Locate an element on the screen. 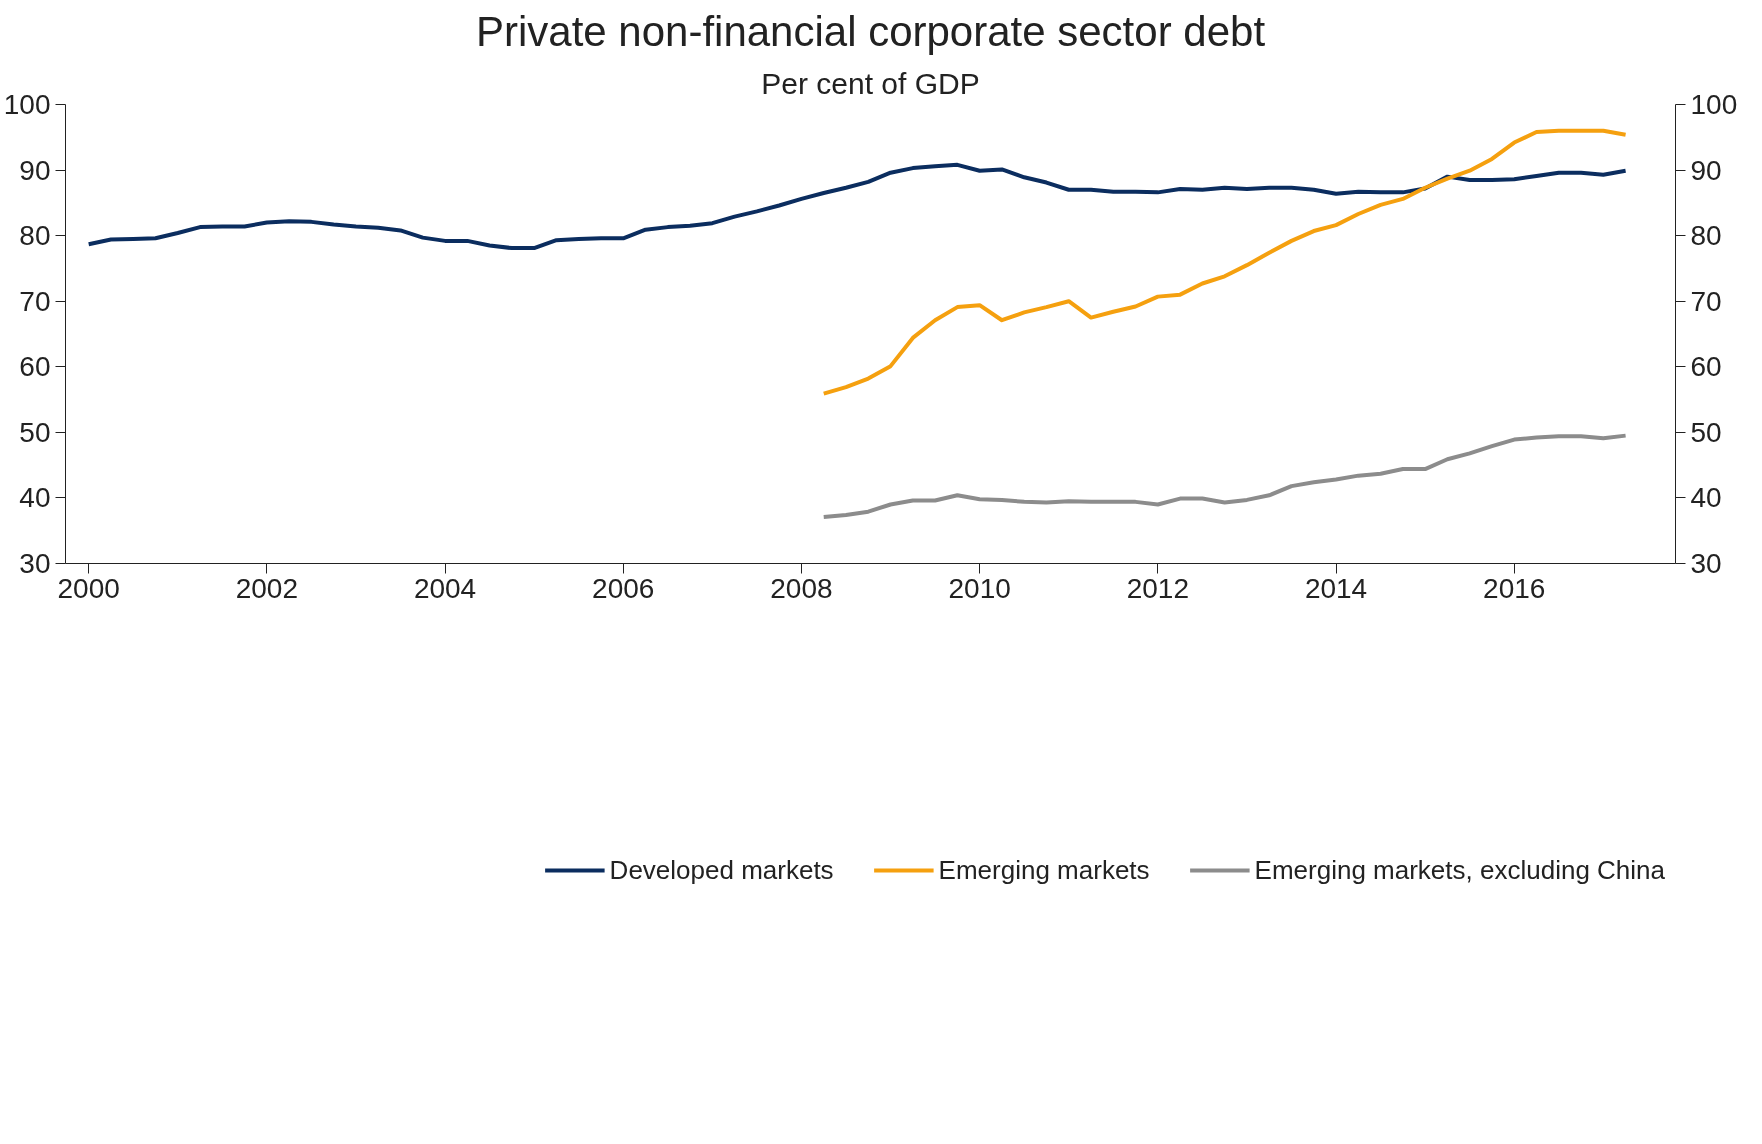 Image resolution: width=1762 pixels, height=1144 pixels. y2-tick-label: 100 is located at coordinates (1714, 104).